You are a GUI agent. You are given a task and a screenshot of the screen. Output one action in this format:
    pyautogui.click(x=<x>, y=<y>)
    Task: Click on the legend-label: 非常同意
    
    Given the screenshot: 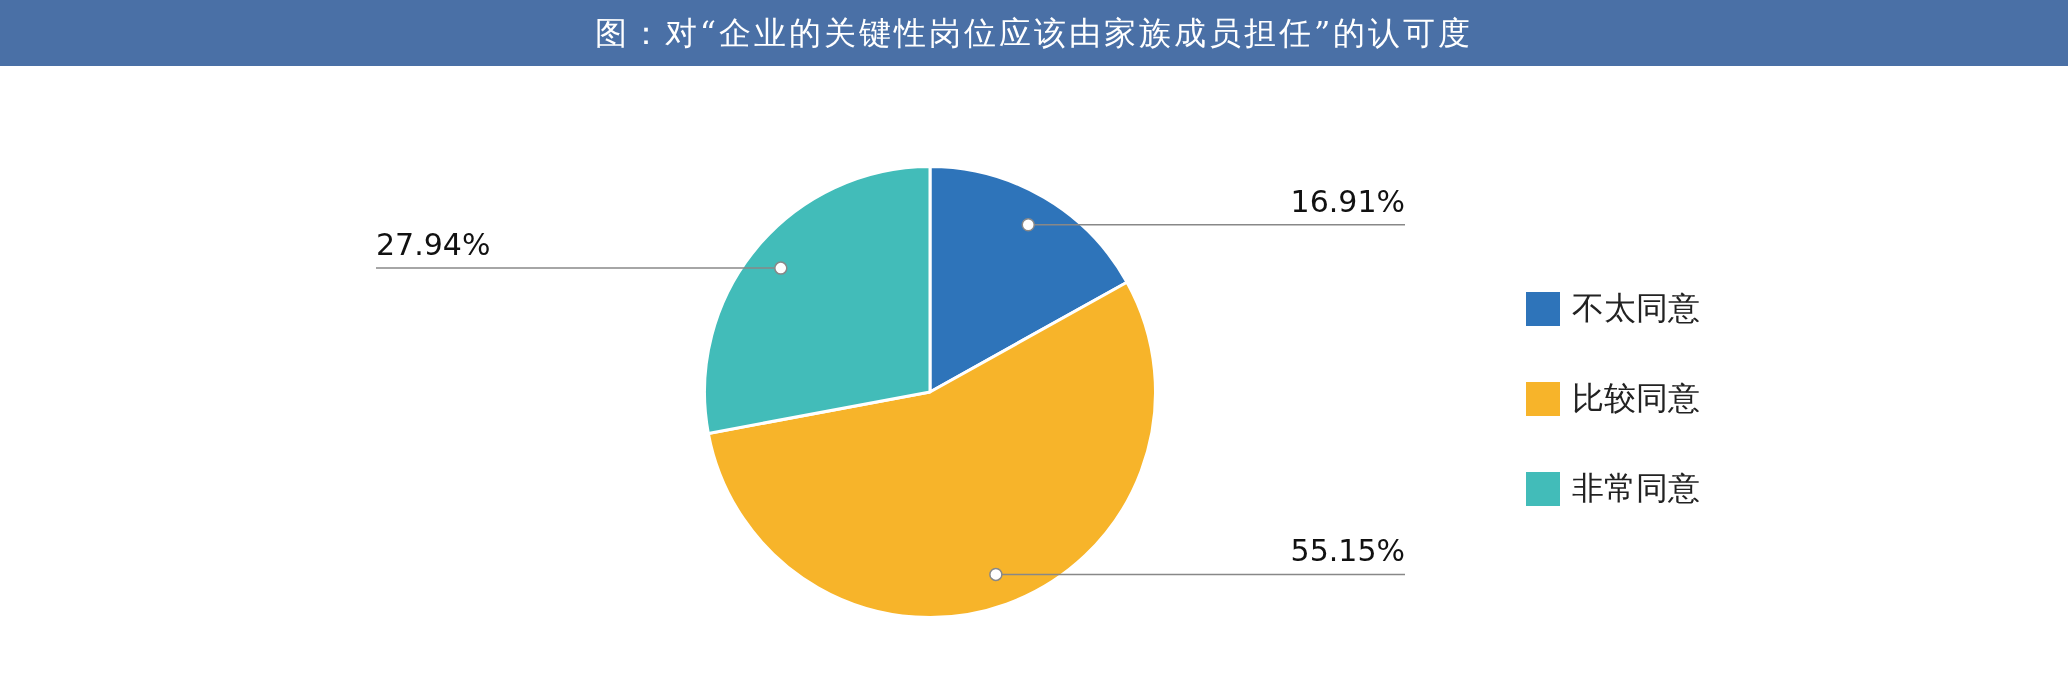 What is the action you would take?
    pyautogui.click(x=1636, y=488)
    